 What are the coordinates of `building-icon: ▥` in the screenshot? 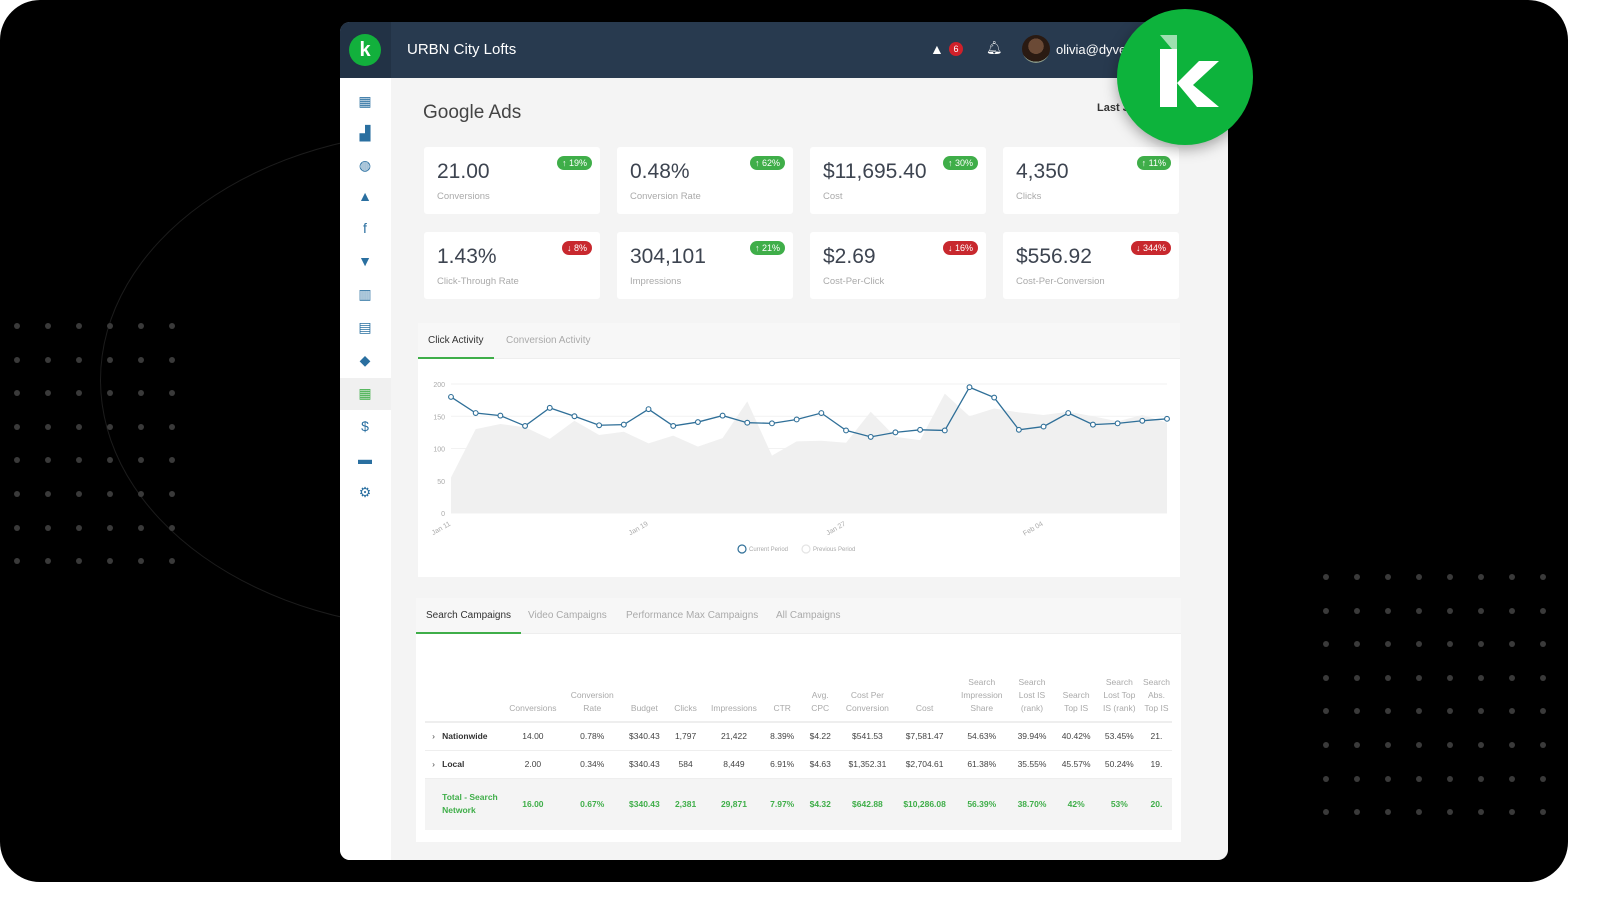 It's located at (365, 294).